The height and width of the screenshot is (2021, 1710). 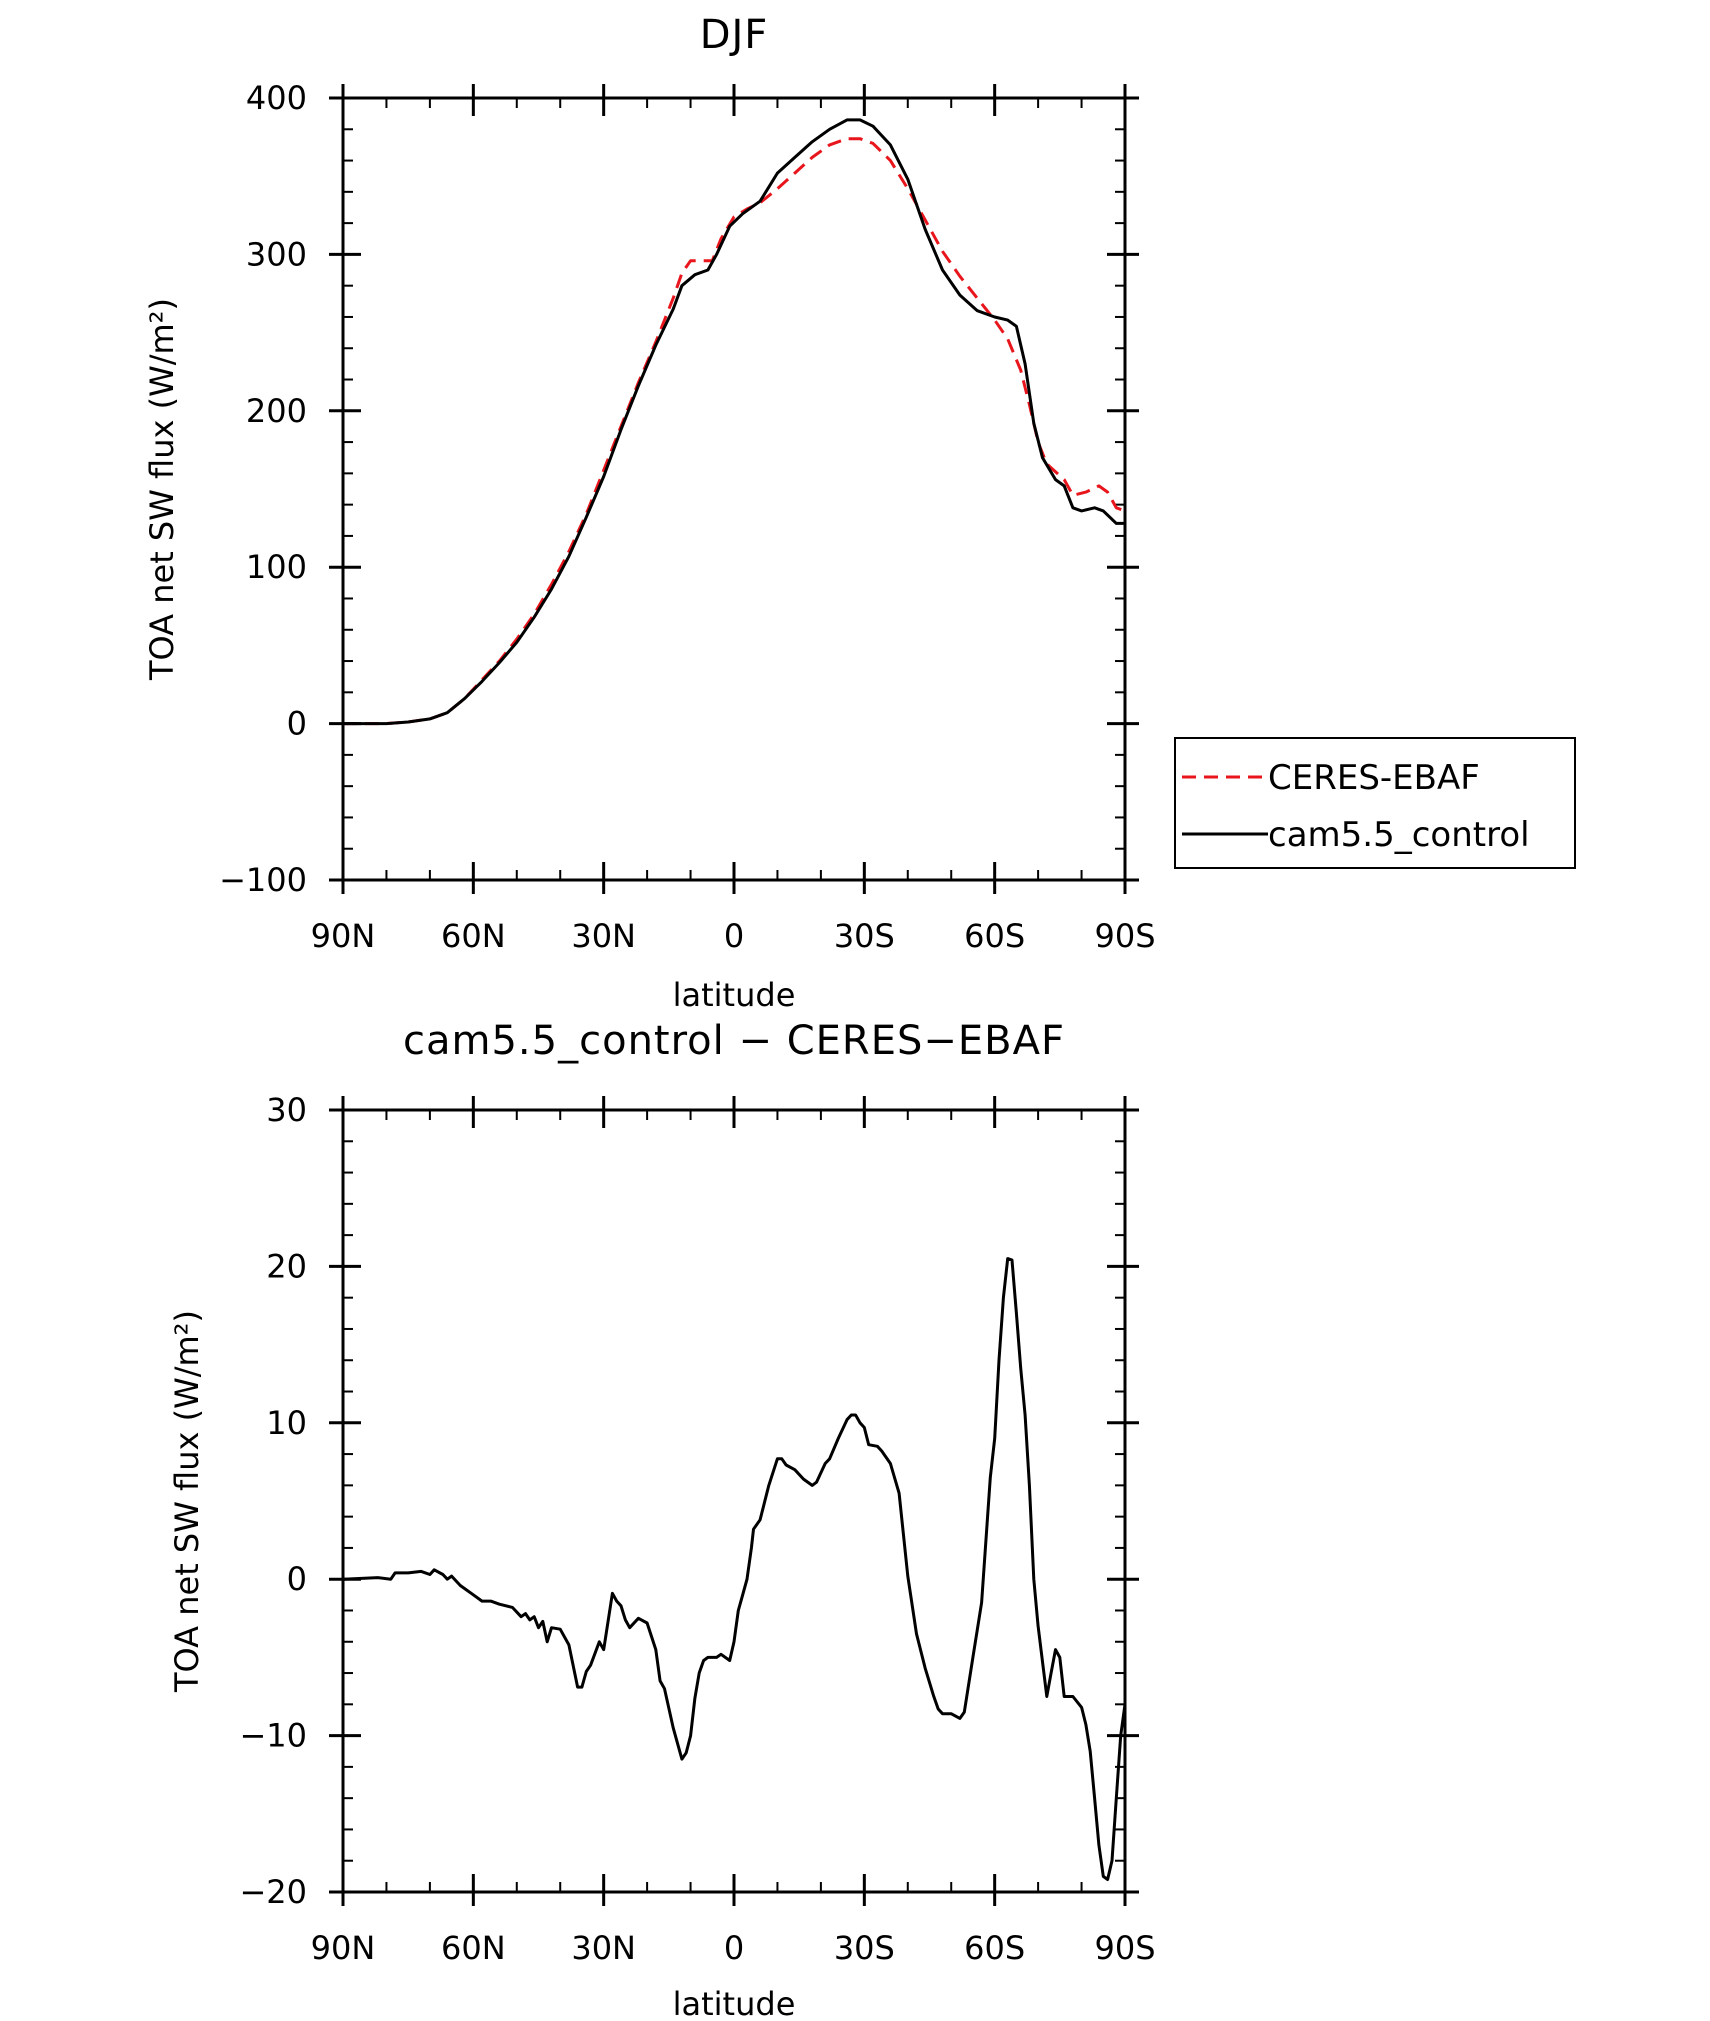 I want to click on bottom-x-tick-label: 90N, so click(x=343, y=1948).